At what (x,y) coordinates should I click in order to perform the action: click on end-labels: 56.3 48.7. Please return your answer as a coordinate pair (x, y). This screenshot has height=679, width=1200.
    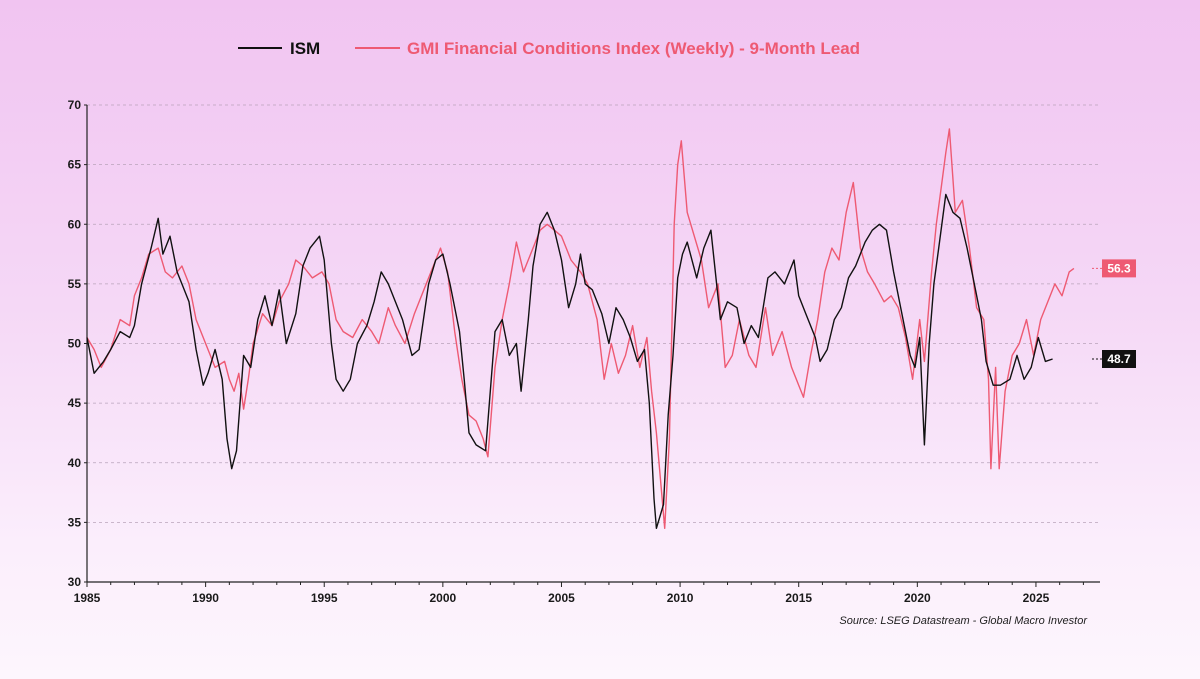
    Looking at the image, I should click on (1114, 314).